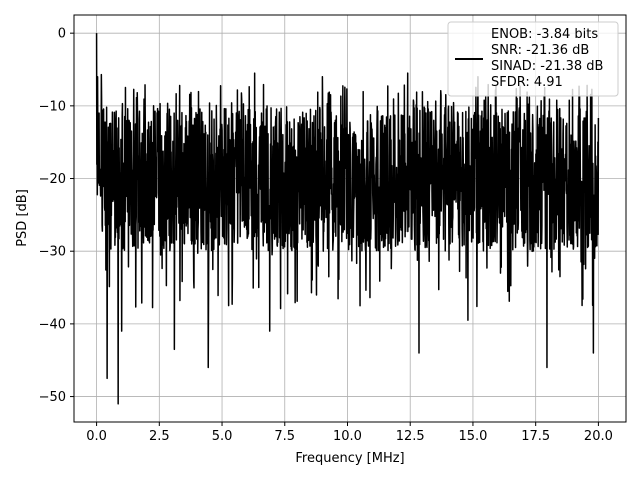 This screenshot has width=640, height=480. What do you see at coordinates (535, 436) in the screenshot?
I see `x-tick-label: 17.5` at bounding box center [535, 436].